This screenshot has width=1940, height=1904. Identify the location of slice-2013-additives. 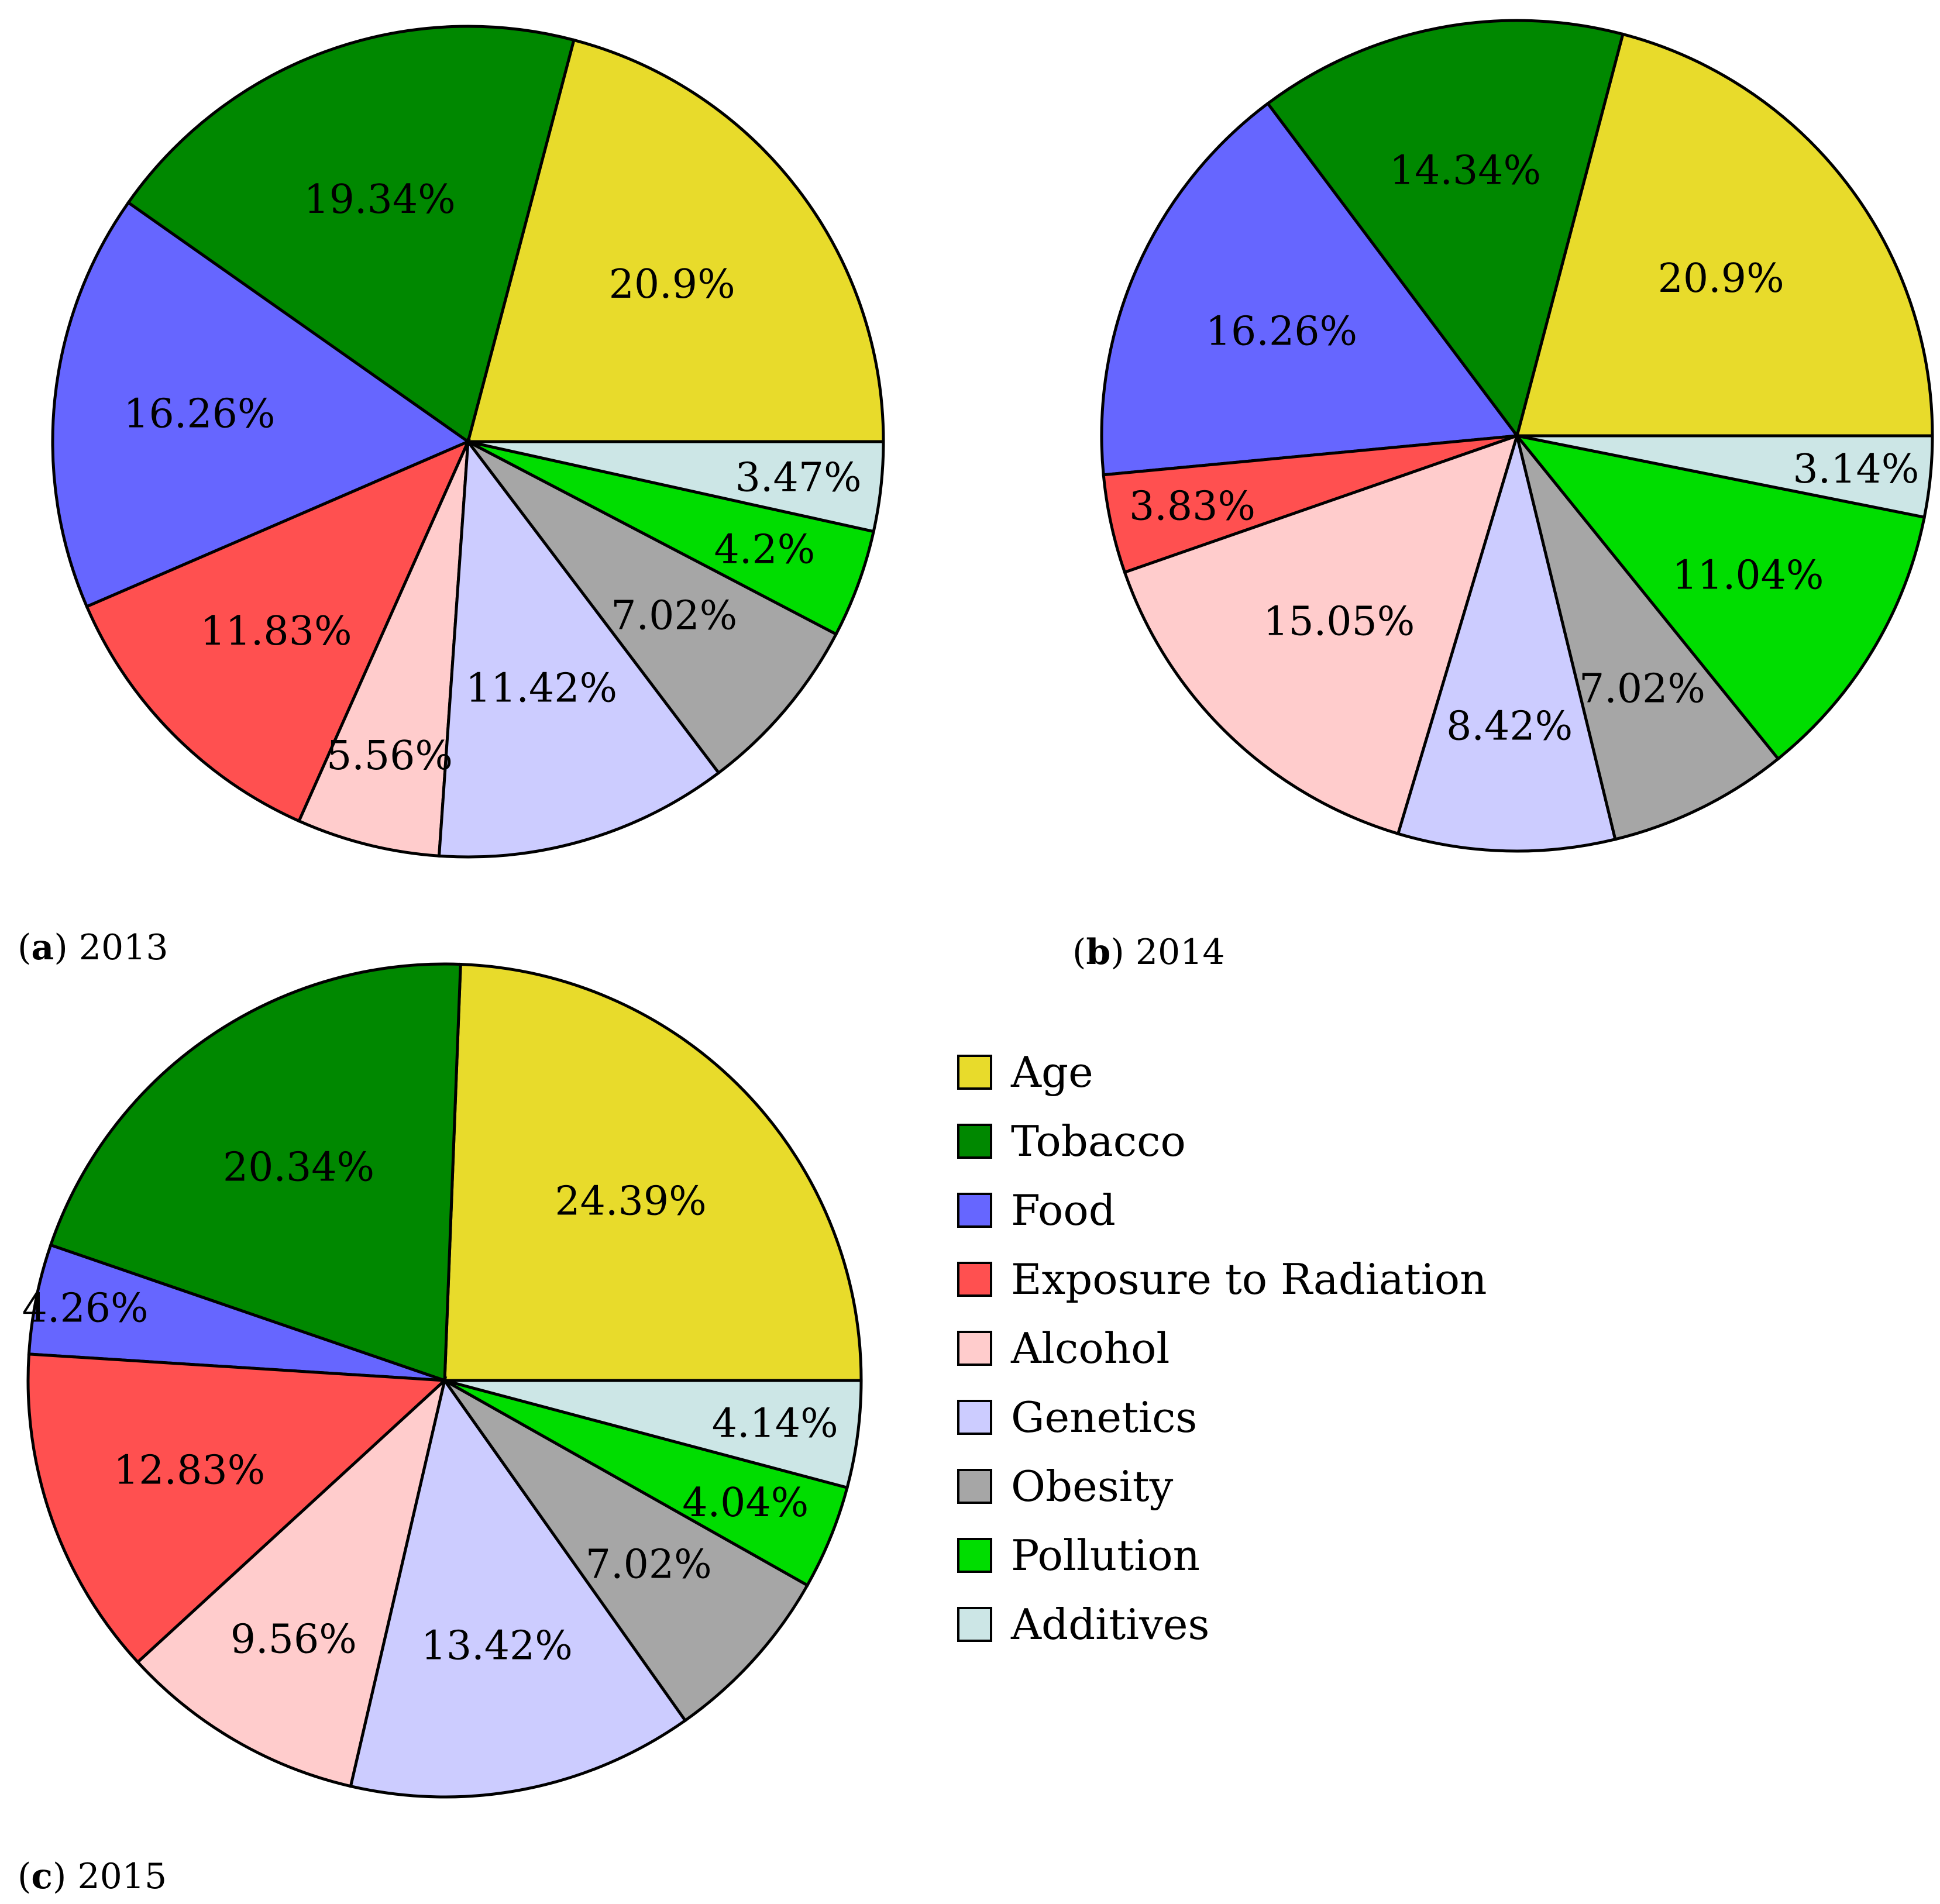
(676, 486).